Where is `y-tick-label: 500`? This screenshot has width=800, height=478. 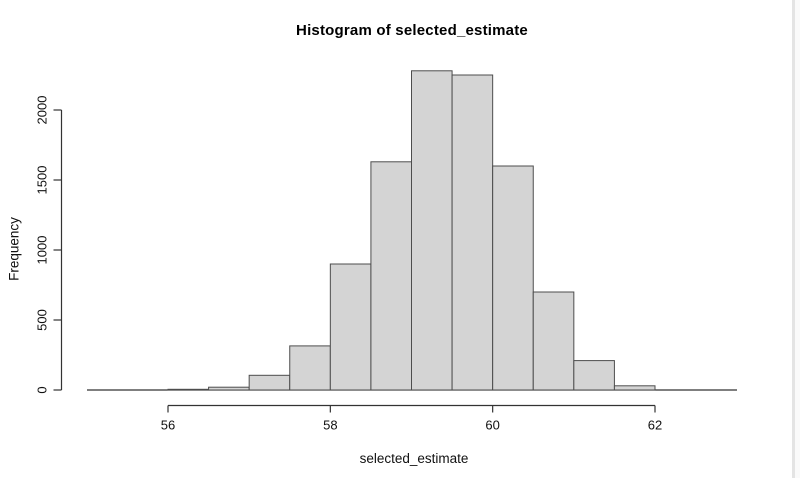
y-tick-label: 500 is located at coordinates (42, 320).